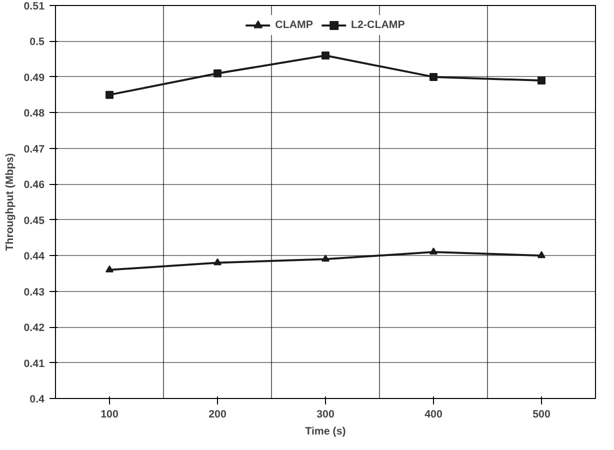 This screenshot has width=614, height=450. Describe the element at coordinates (37, 42) in the screenshot. I see `y-tick-label: 0.5` at that location.